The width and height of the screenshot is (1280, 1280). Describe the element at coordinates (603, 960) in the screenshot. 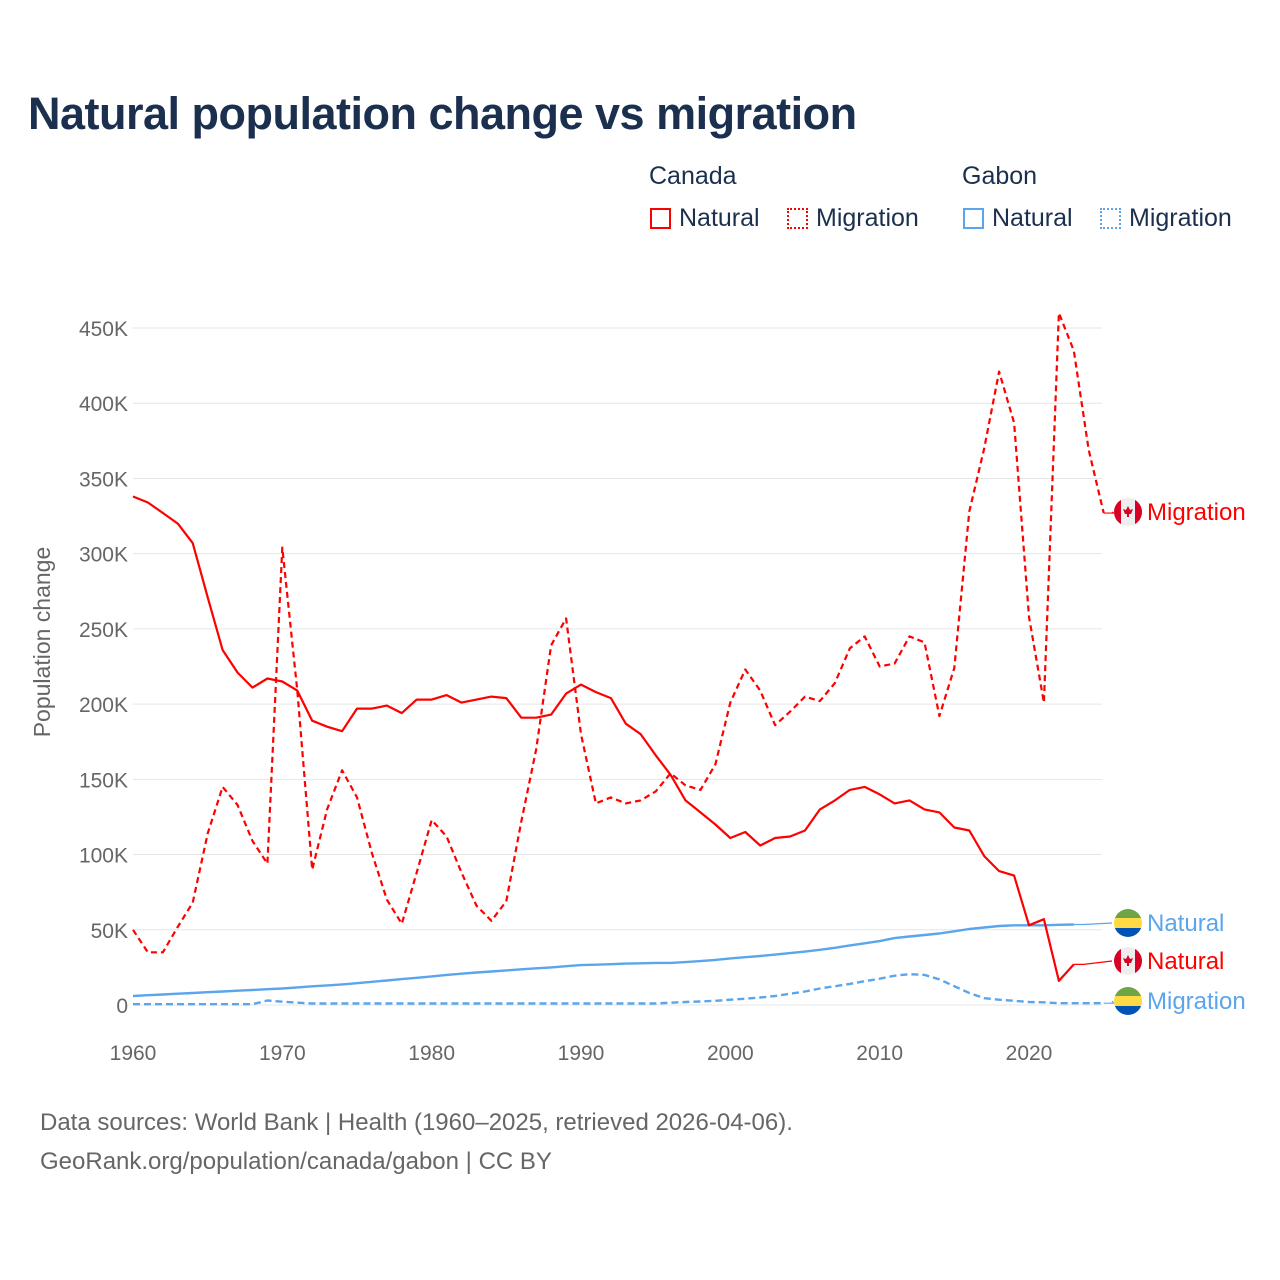

I see `series-line-gabon-natural` at that location.